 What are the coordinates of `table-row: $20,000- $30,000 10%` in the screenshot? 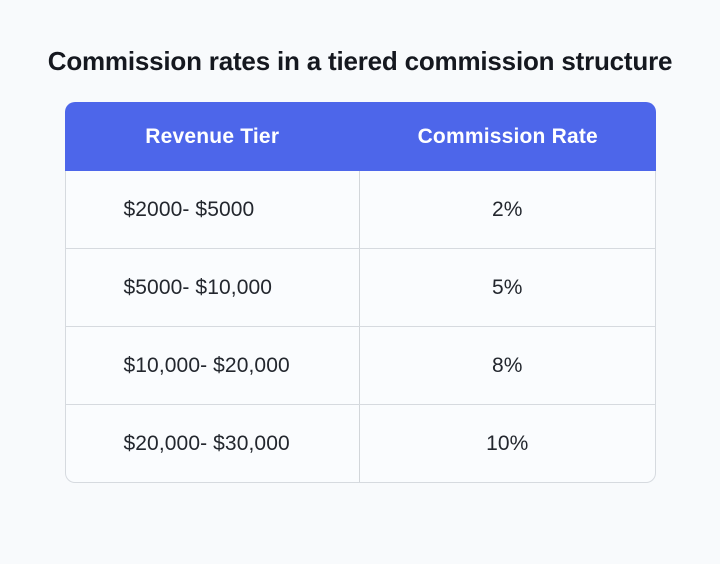 It's located at (360, 443).